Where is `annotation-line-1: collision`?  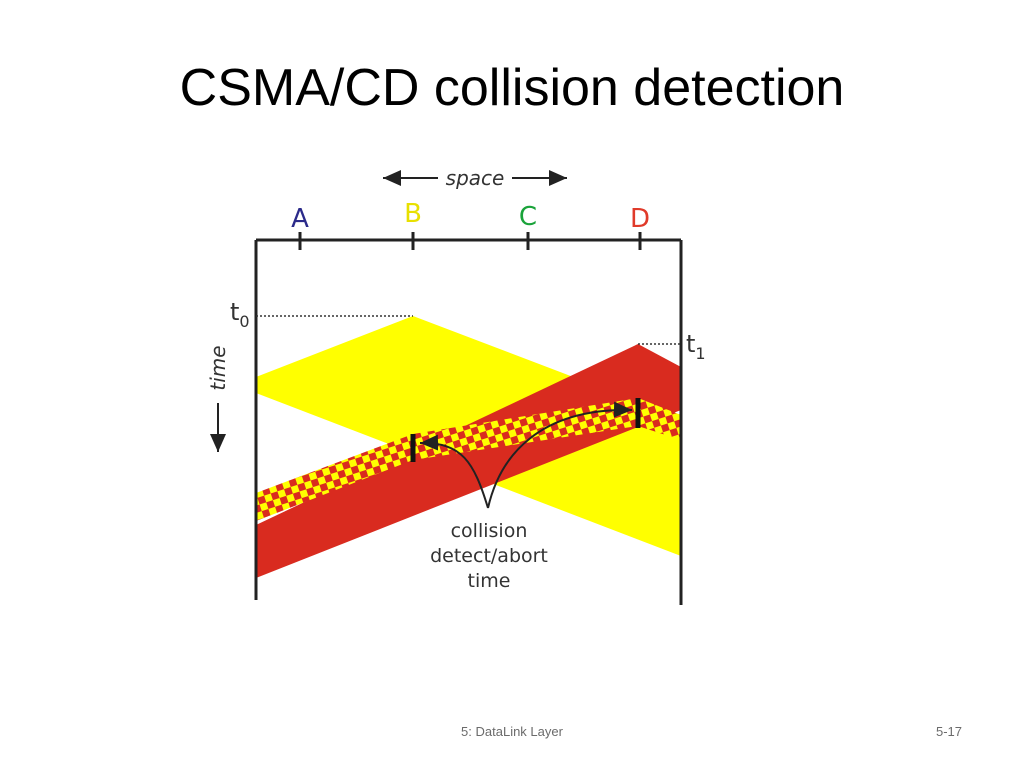 annotation-line-1: collision is located at coordinates (489, 531).